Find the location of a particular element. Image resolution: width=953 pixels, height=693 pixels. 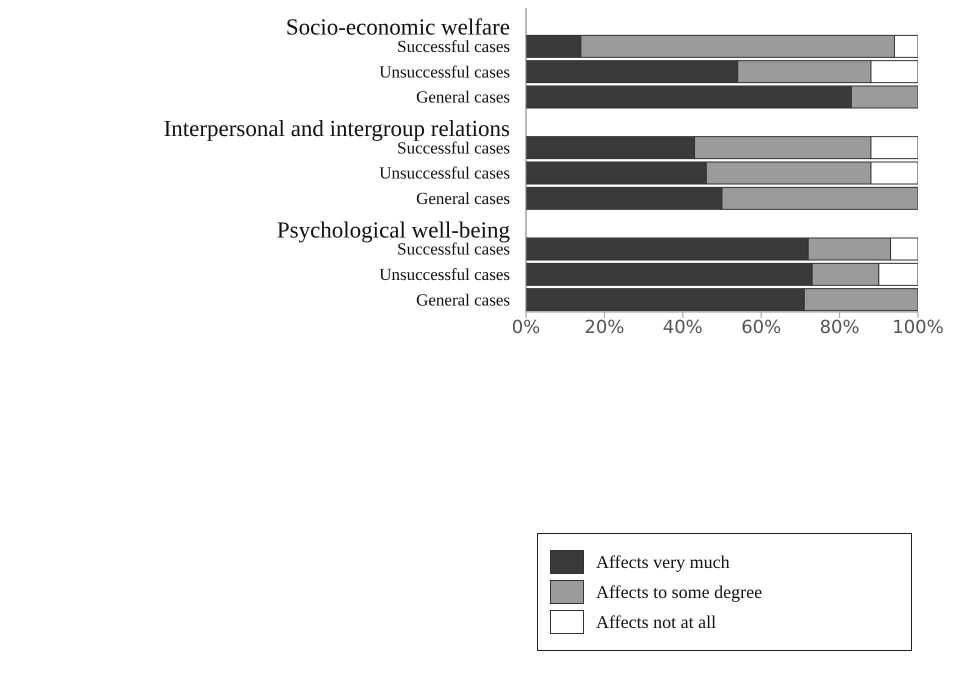

x-tick-label: 80% is located at coordinates (840, 327).